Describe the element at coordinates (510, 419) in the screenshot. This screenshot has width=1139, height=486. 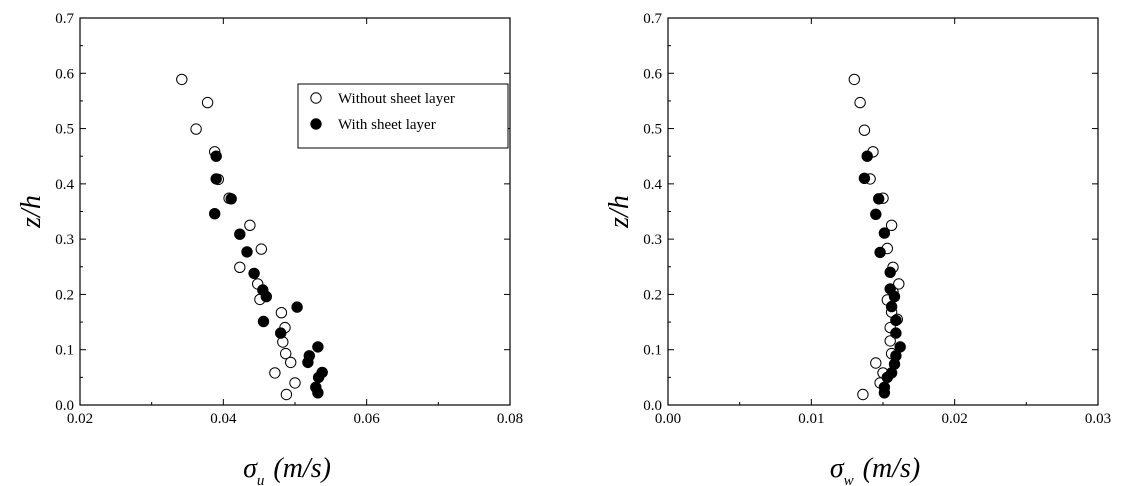
I see `x-tick-label: 0.08` at that location.